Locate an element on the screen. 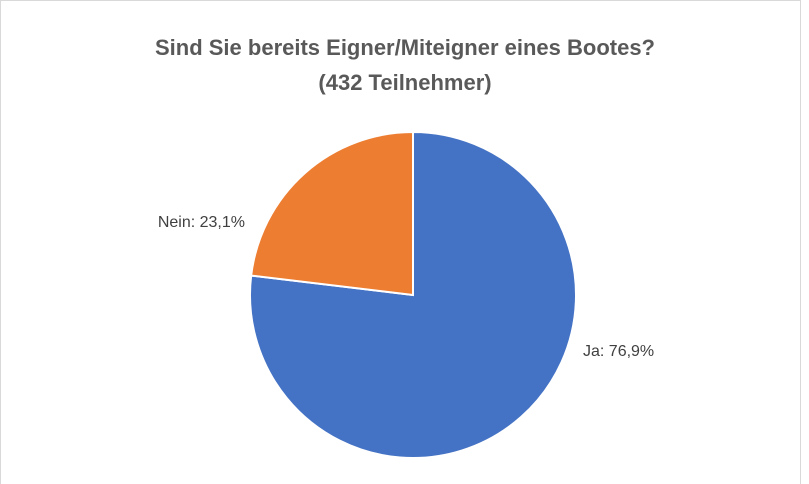  data-label: Ja: 76,9% is located at coordinates (618, 351).